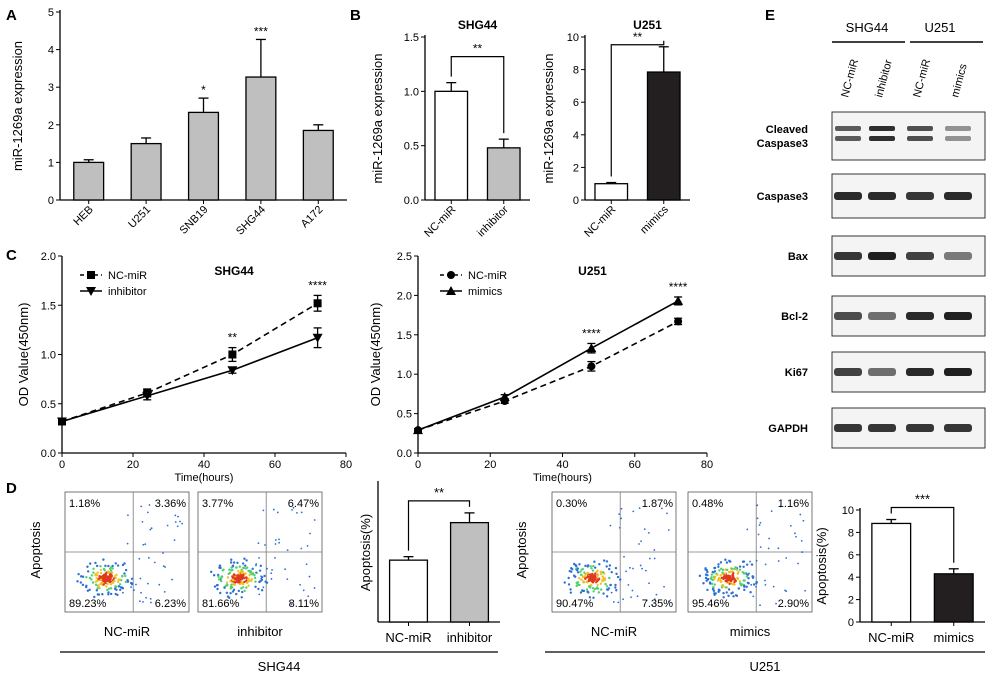 The image size is (990, 677). What do you see at coordinates (451, 275) in the screenshot?
I see `marker-circle` at bounding box center [451, 275].